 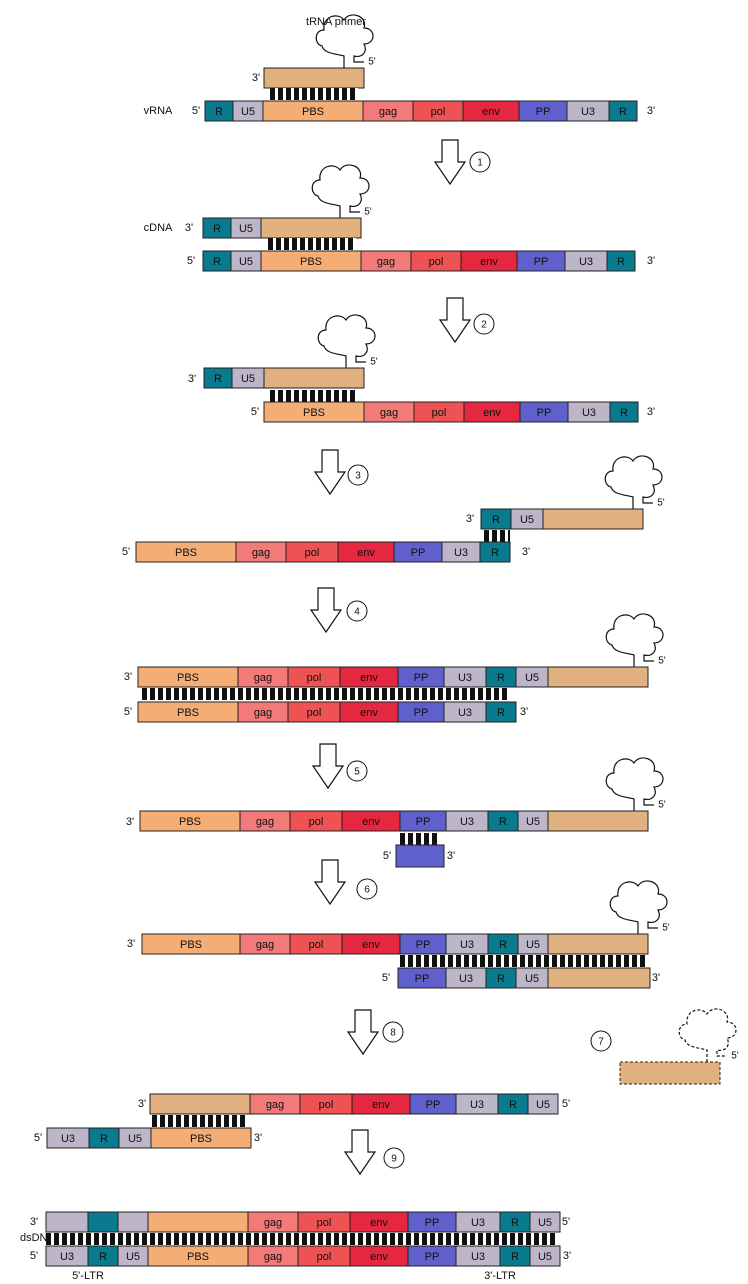 What do you see at coordinates (489, 262) in the screenshot?
I see `rna-1-env-5-label: env` at bounding box center [489, 262].